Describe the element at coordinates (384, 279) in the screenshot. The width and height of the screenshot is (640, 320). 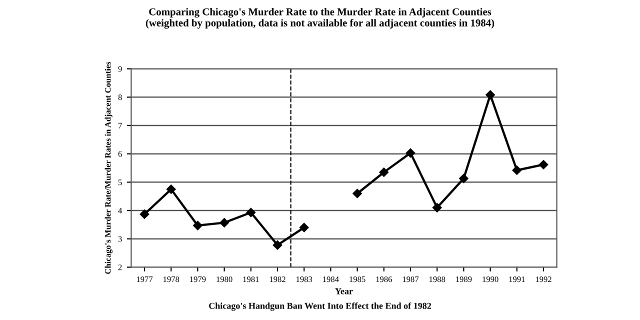
I see `x-tick-label: 1986` at that location.